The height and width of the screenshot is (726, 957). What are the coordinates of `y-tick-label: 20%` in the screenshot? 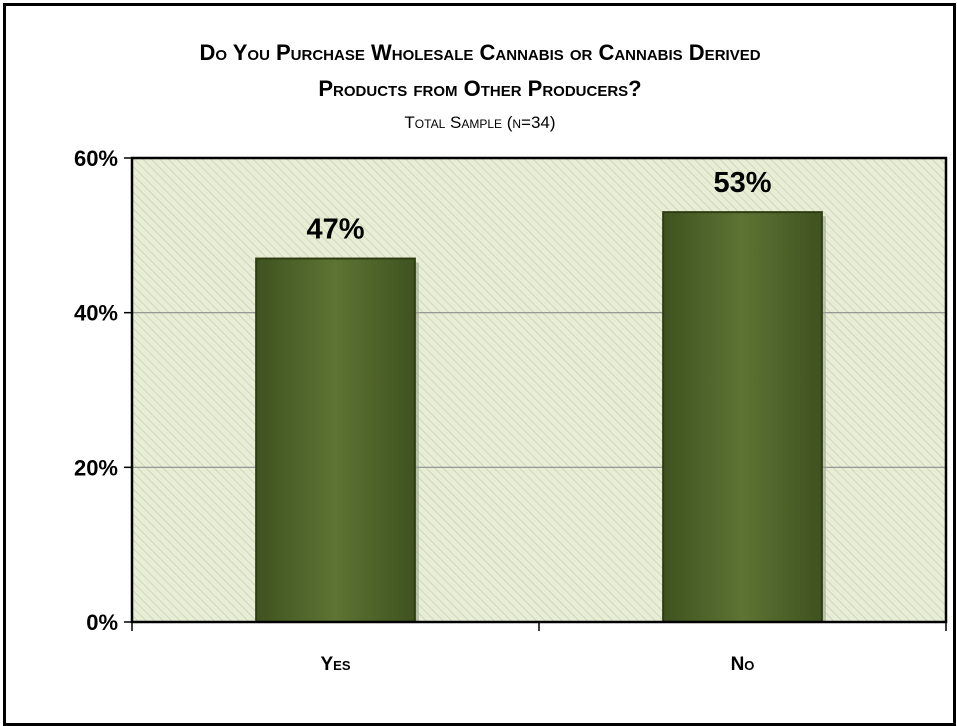 It's located at (96, 467).